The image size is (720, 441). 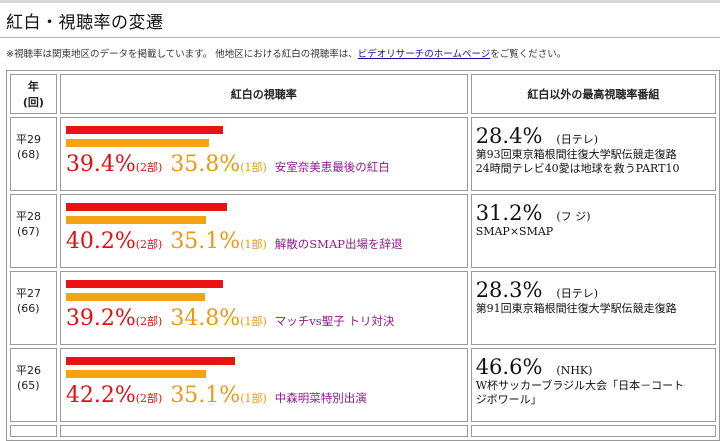 I want to click on other-network: (NHK), so click(x=574, y=370).